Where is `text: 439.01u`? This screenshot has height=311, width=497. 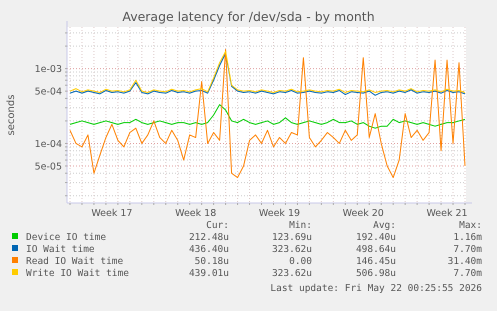 text: 439.01u is located at coordinates (208, 273).